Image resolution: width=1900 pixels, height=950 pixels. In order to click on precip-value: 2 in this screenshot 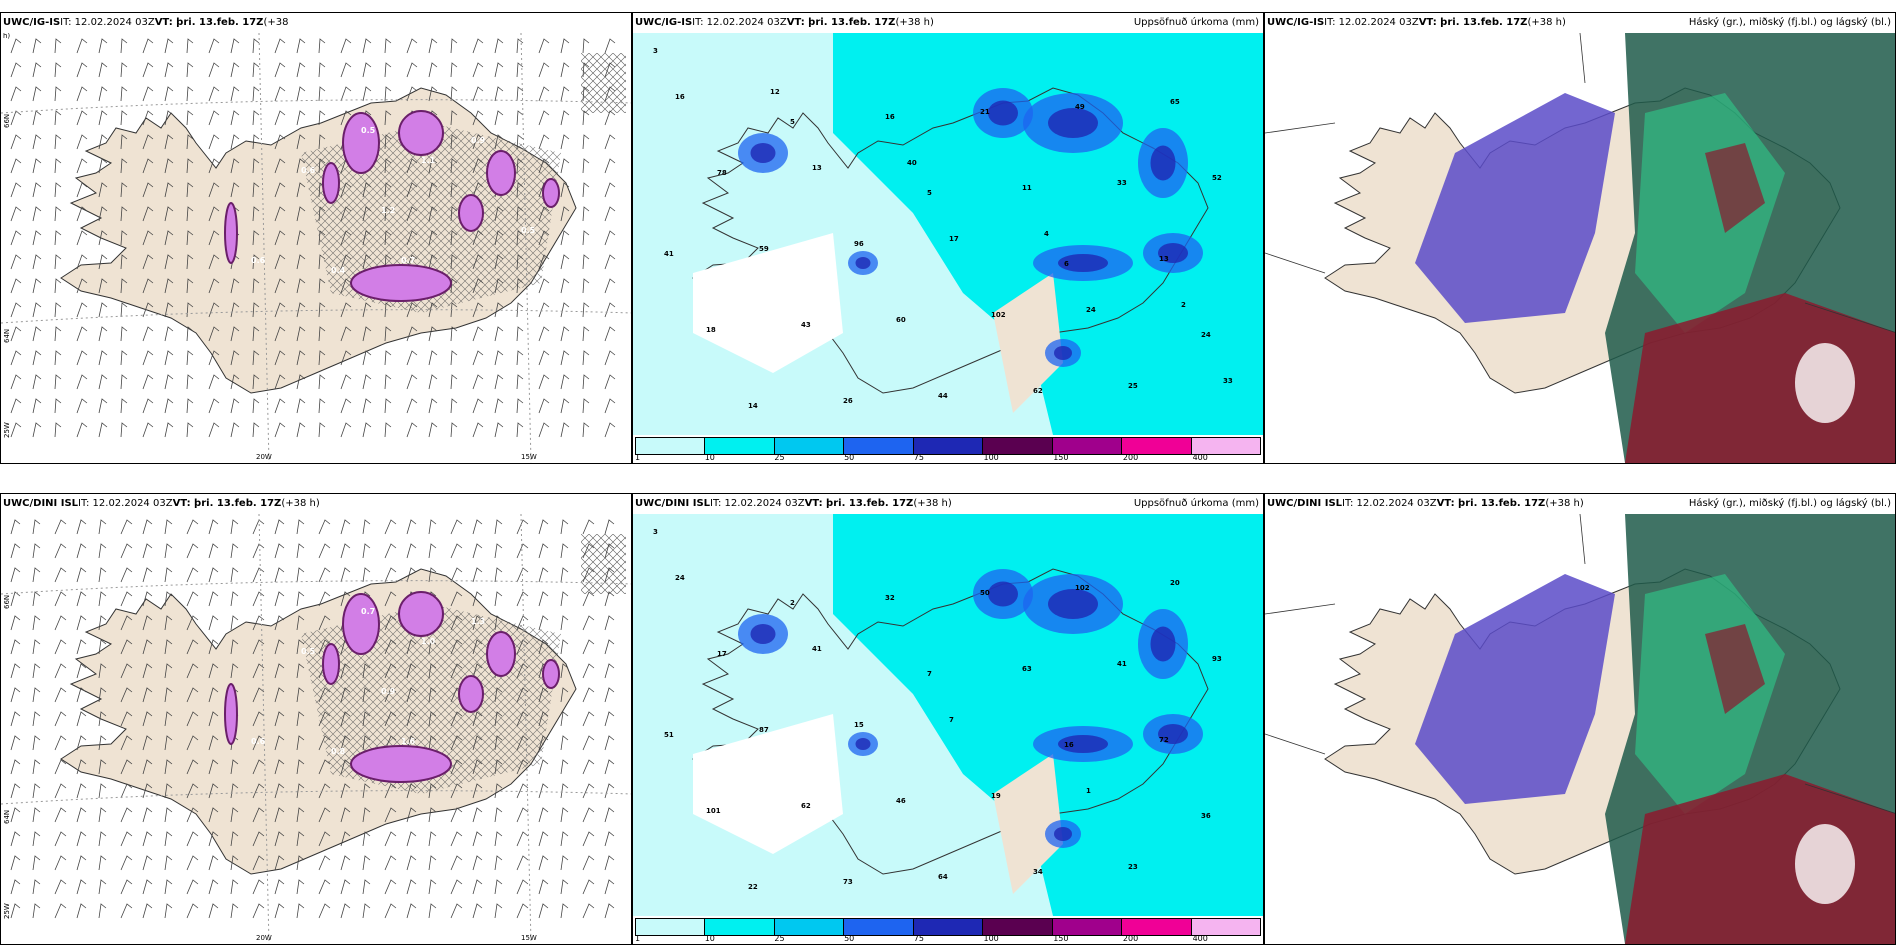, I will do `click(1183, 305)`.